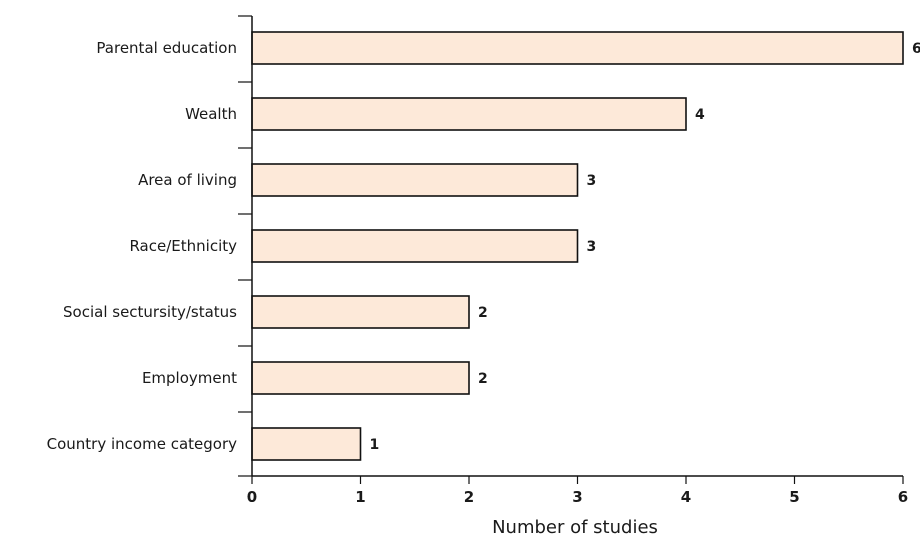  Describe the element at coordinates (575, 527) in the screenshot. I see `x-axis-title: Number of studies` at that location.